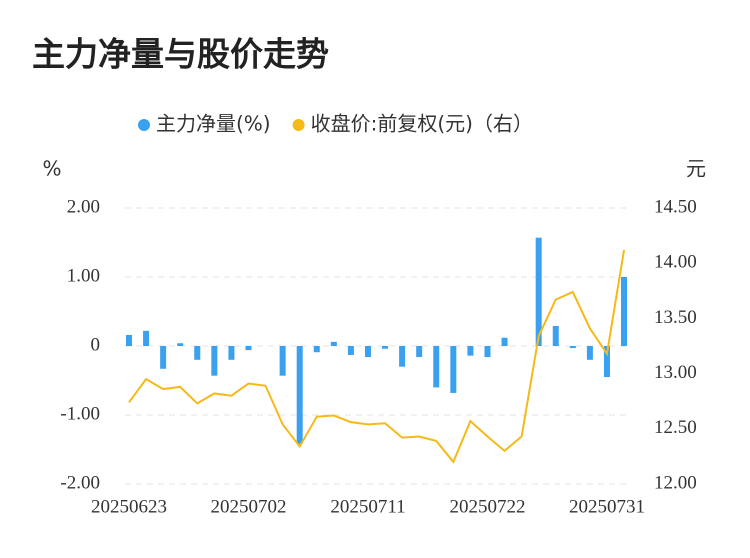 Image resolution: width=750 pixels, height=558 pixels. Describe the element at coordinates (675, 206) in the screenshot. I see `y2-tick-label: 14.50` at that location.